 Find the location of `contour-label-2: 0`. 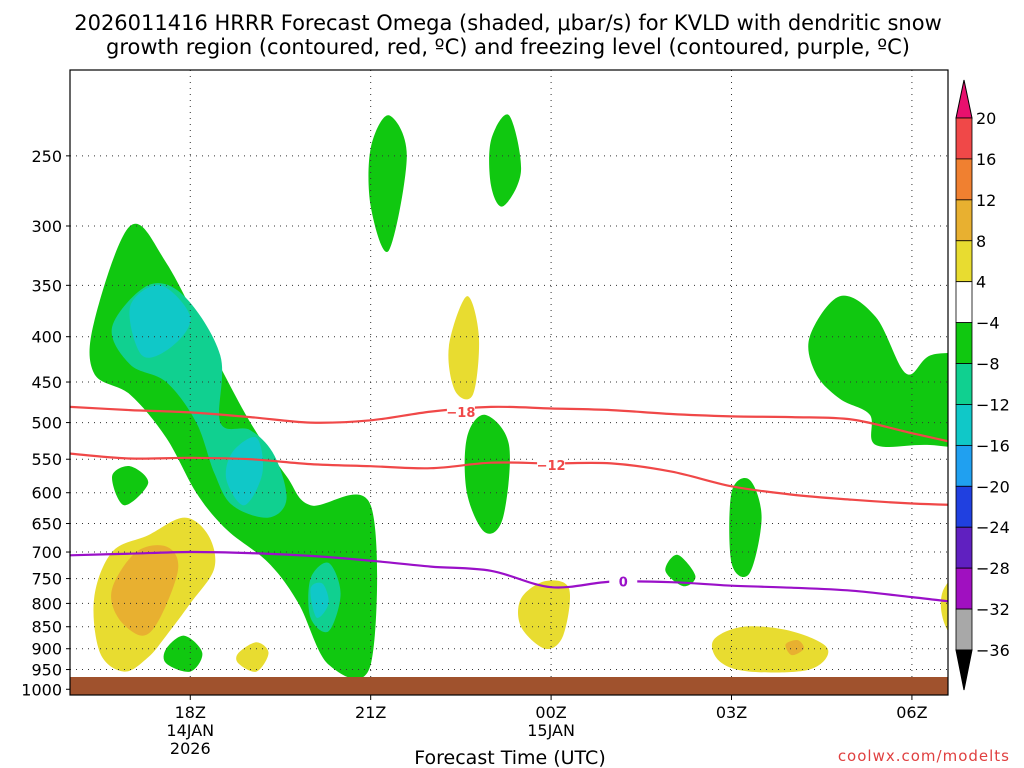

contour-label-2: 0 is located at coordinates (623, 583).